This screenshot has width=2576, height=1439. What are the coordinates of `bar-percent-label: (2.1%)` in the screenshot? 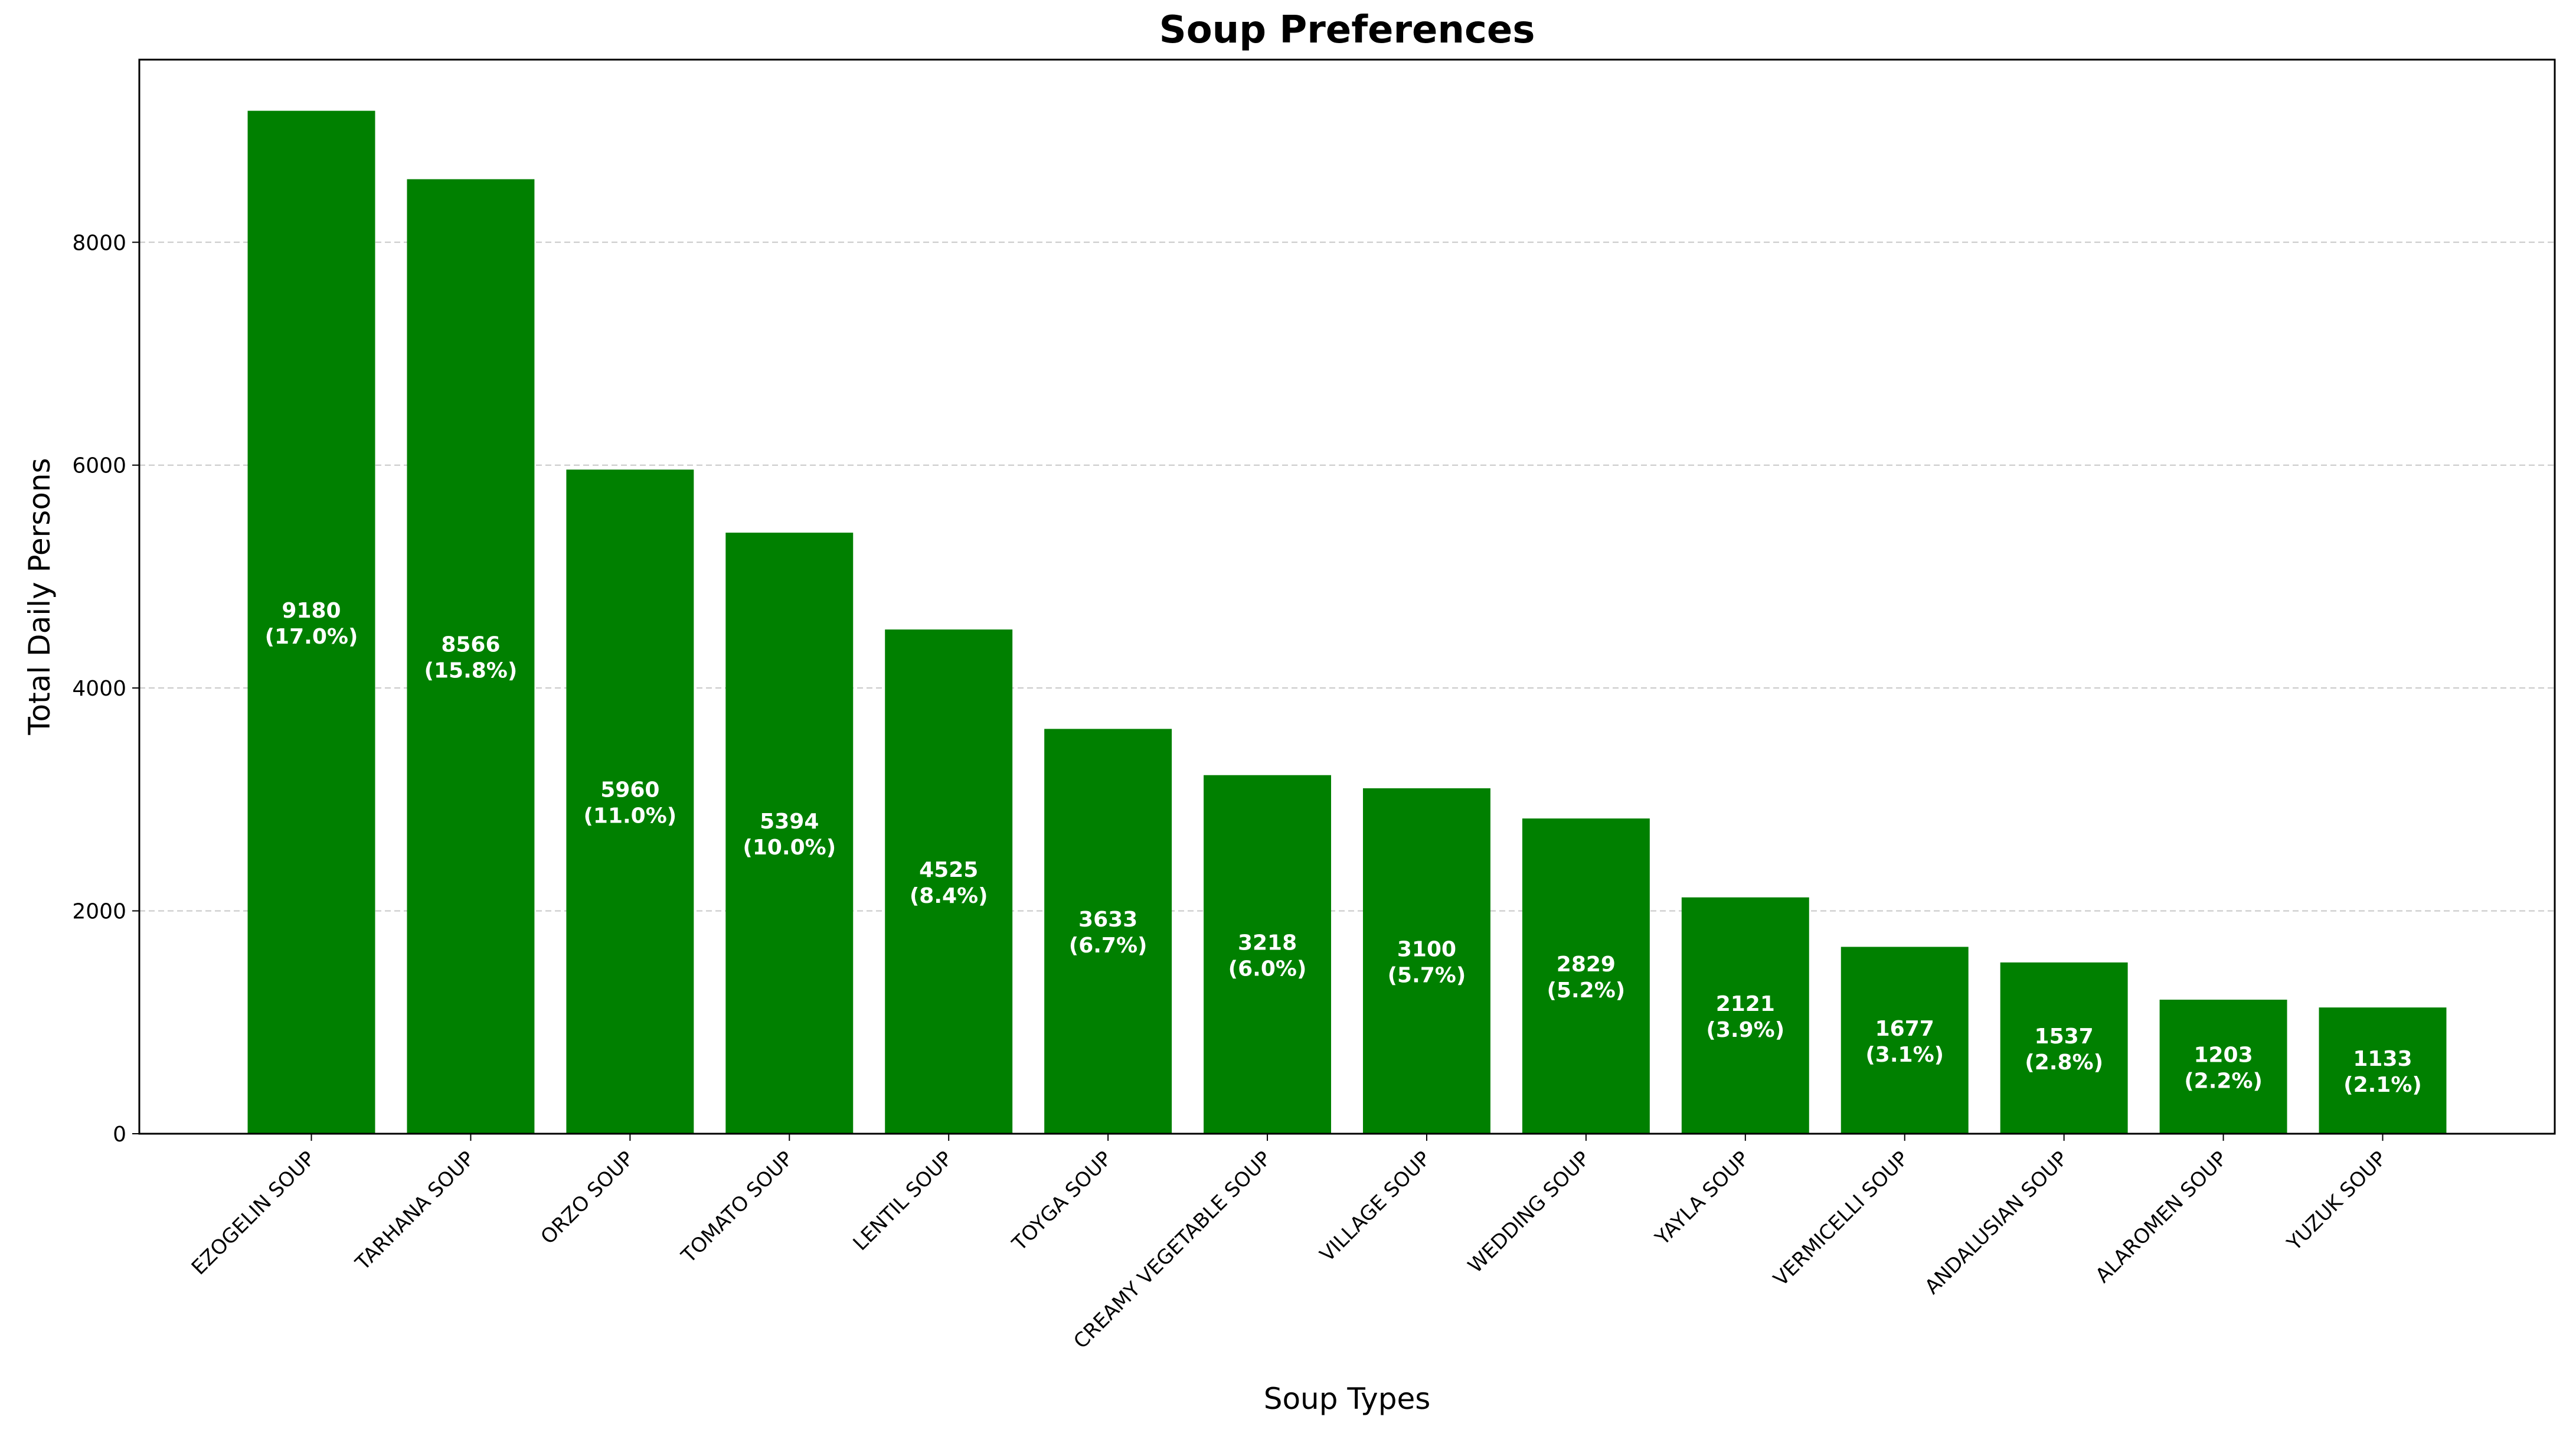 It's located at (2382, 1085).